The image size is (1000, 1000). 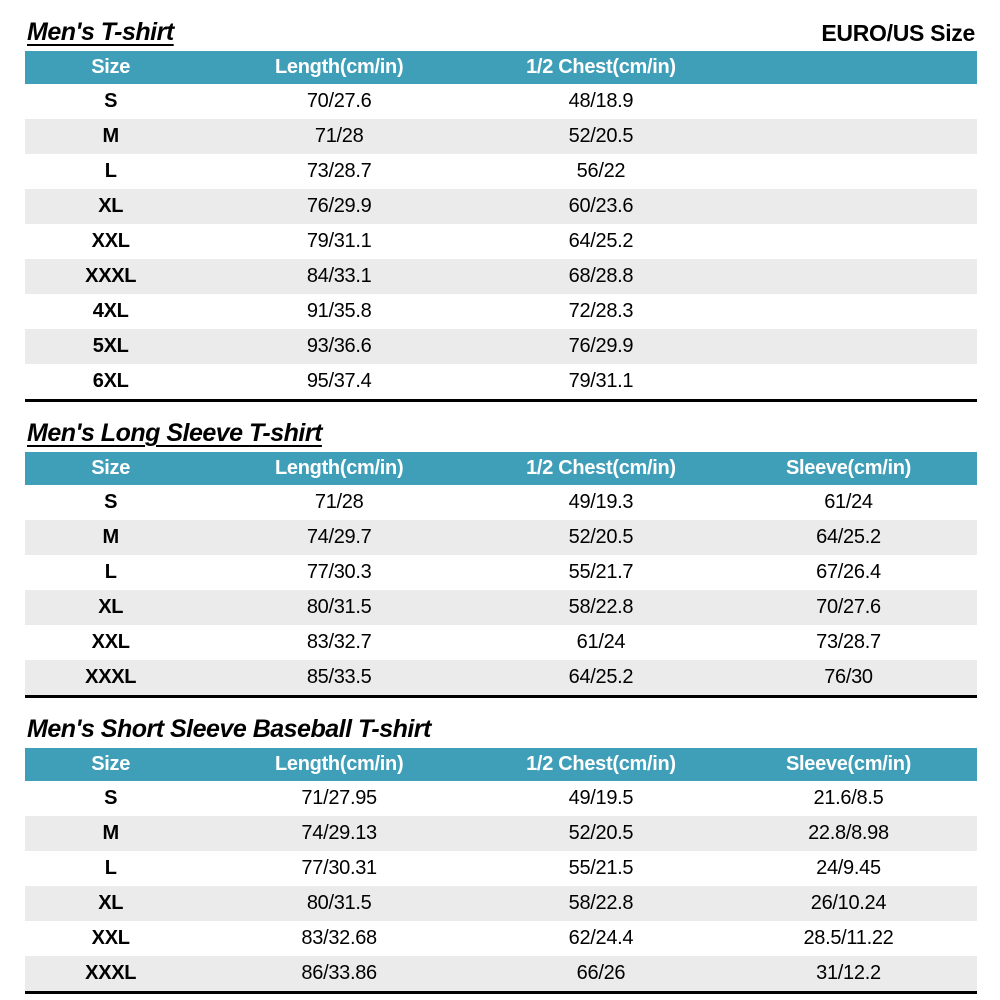 I want to click on table-row: XL 80/31.5 58/22.8 26/10.24, so click(x=501, y=903).